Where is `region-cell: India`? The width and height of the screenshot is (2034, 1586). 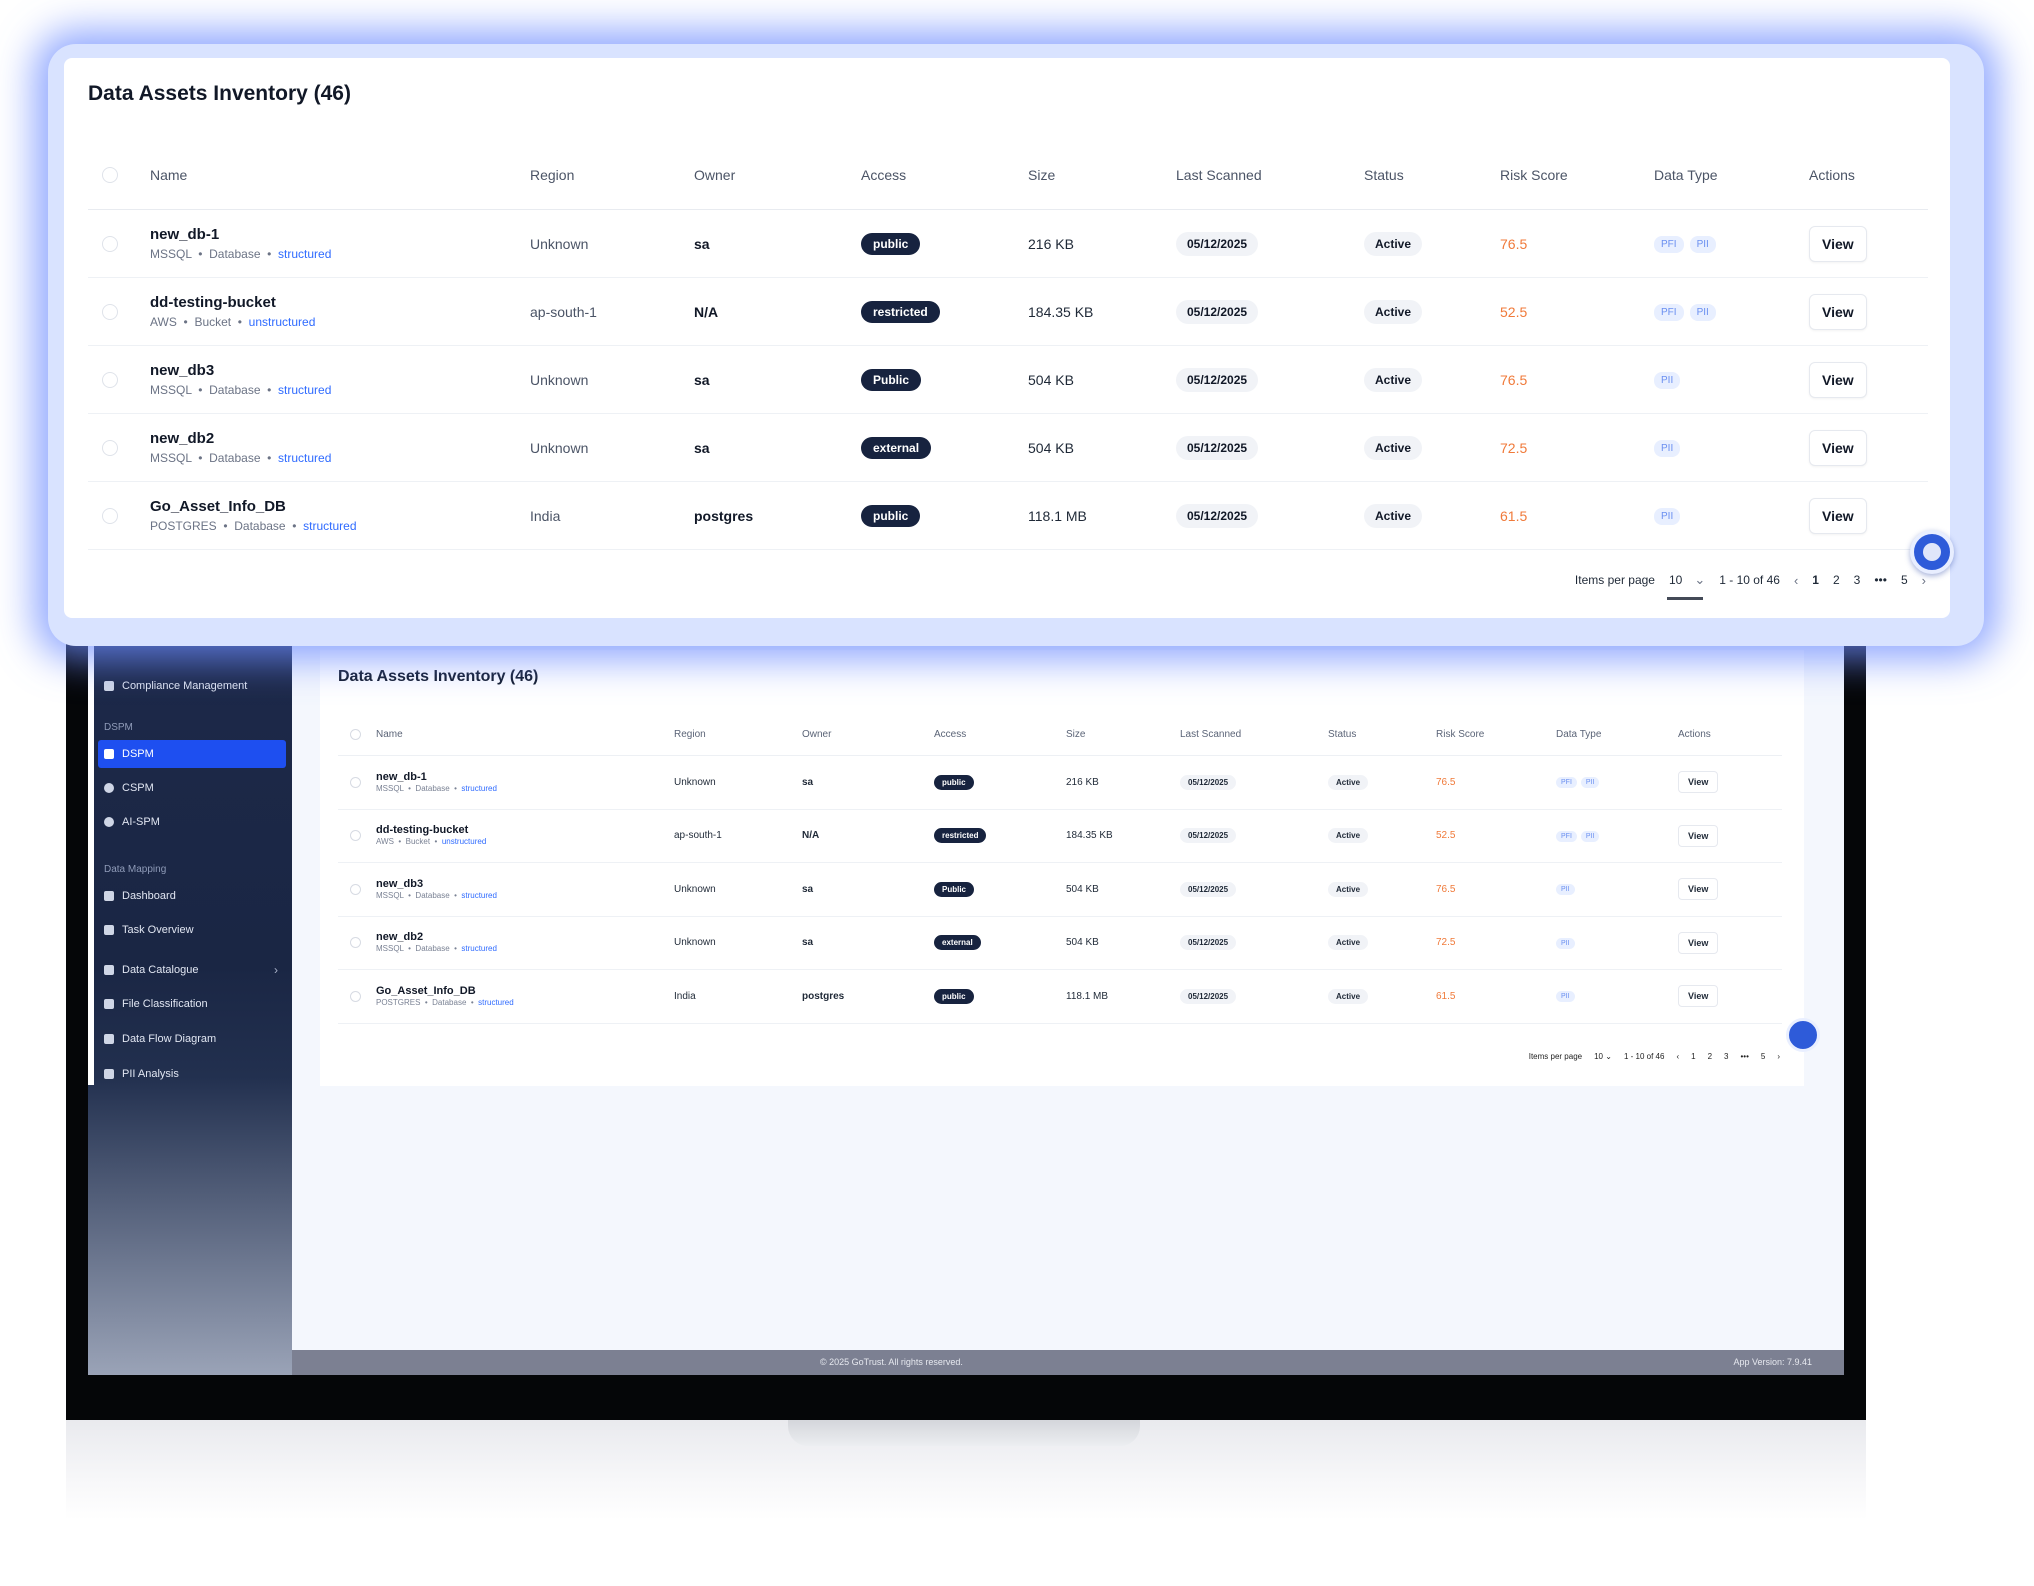
region-cell: India is located at coordinates (545, 515).